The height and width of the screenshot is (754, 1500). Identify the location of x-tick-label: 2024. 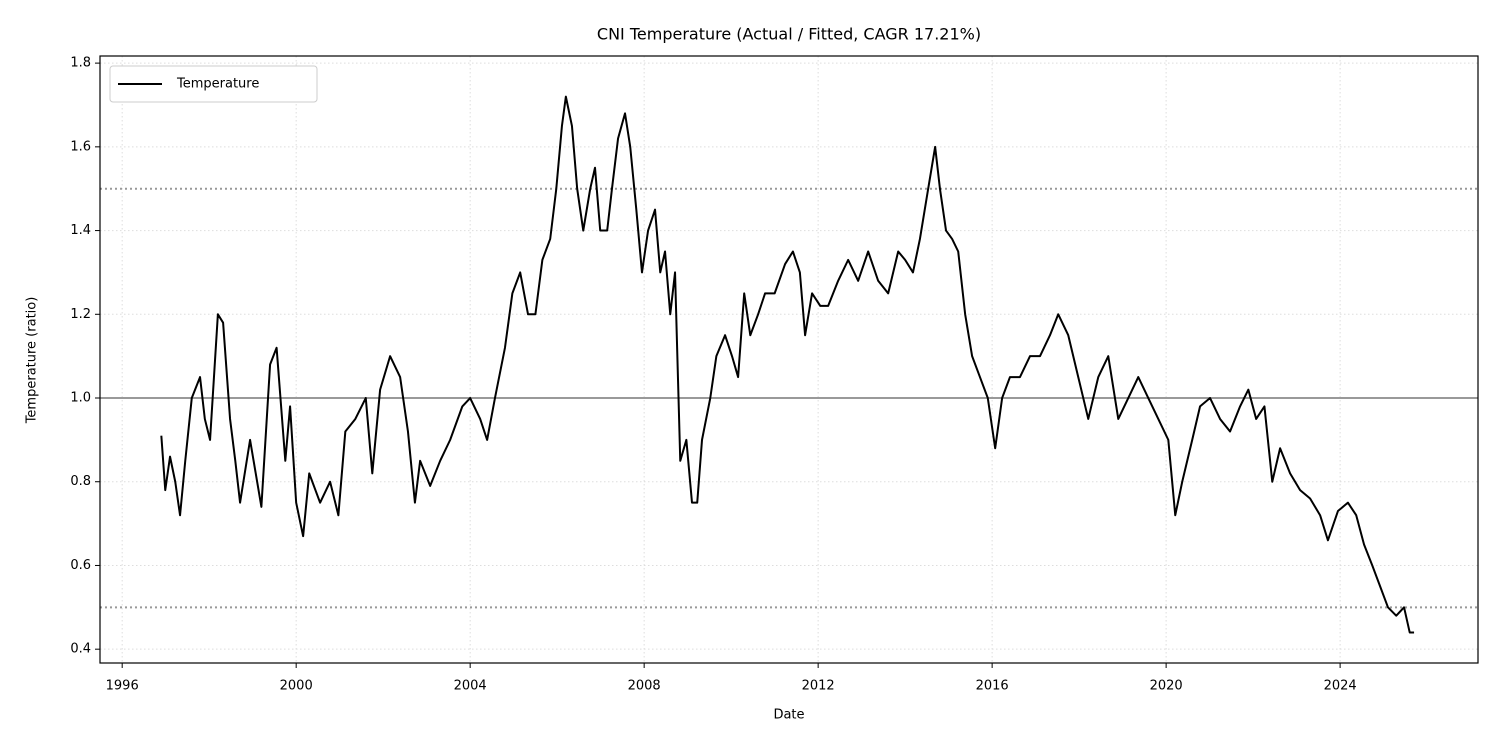
(1340, 686).